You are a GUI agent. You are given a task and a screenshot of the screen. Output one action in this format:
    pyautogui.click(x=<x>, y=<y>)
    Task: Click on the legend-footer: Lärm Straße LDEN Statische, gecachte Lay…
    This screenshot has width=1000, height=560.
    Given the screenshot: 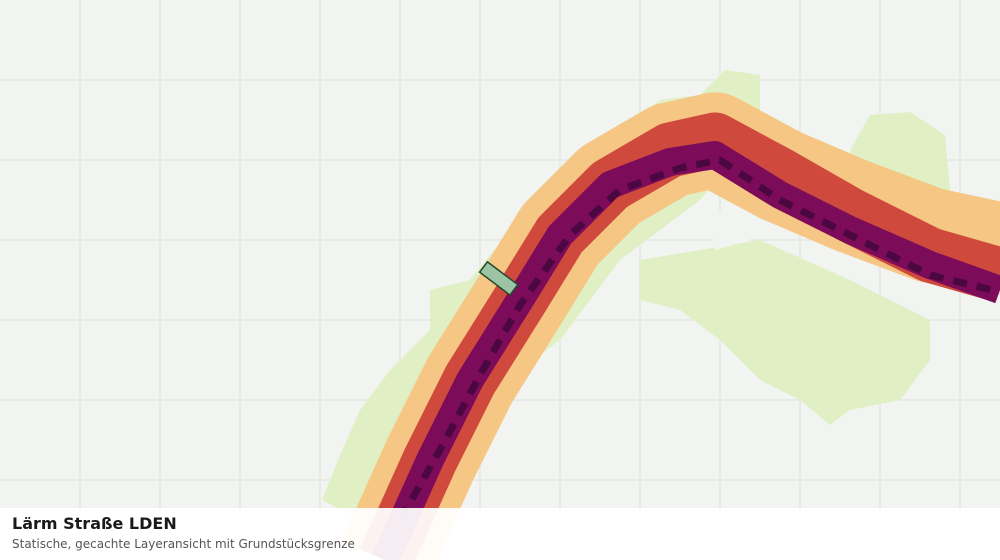 What is the action you would take?
    pyautogui.click(x=500, y=534)
    